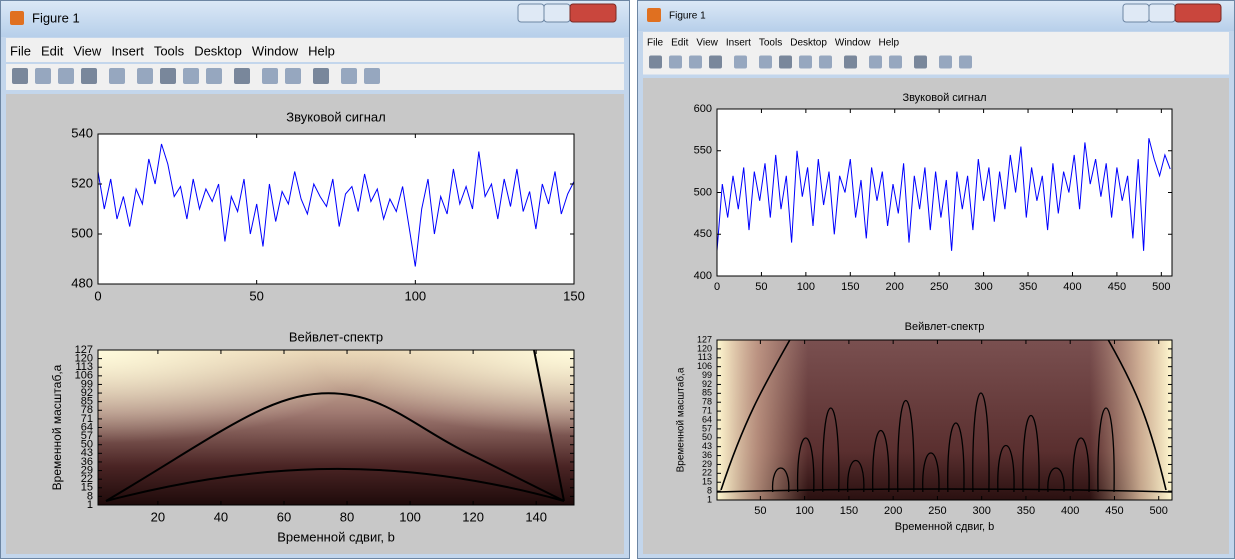 This screenshot has width=1235, height=560. I want to click on y-tick-label: 8, so click(709, 490).